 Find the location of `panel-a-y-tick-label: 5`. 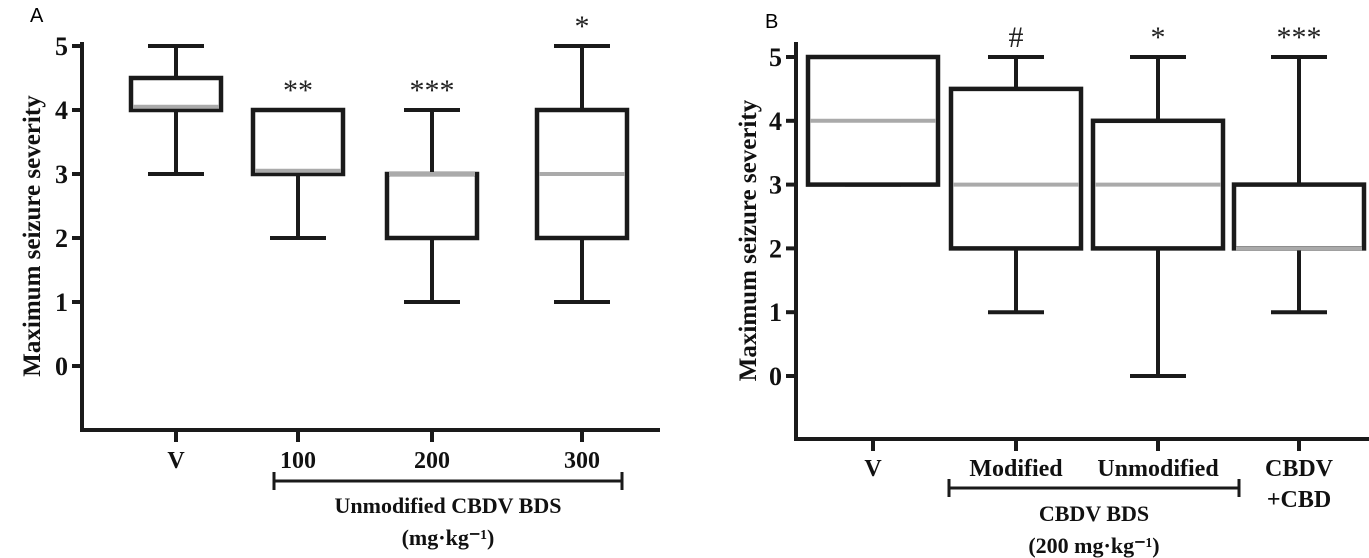

panel-a-y-tick-label: 5 is located at coordinates (61, 46).